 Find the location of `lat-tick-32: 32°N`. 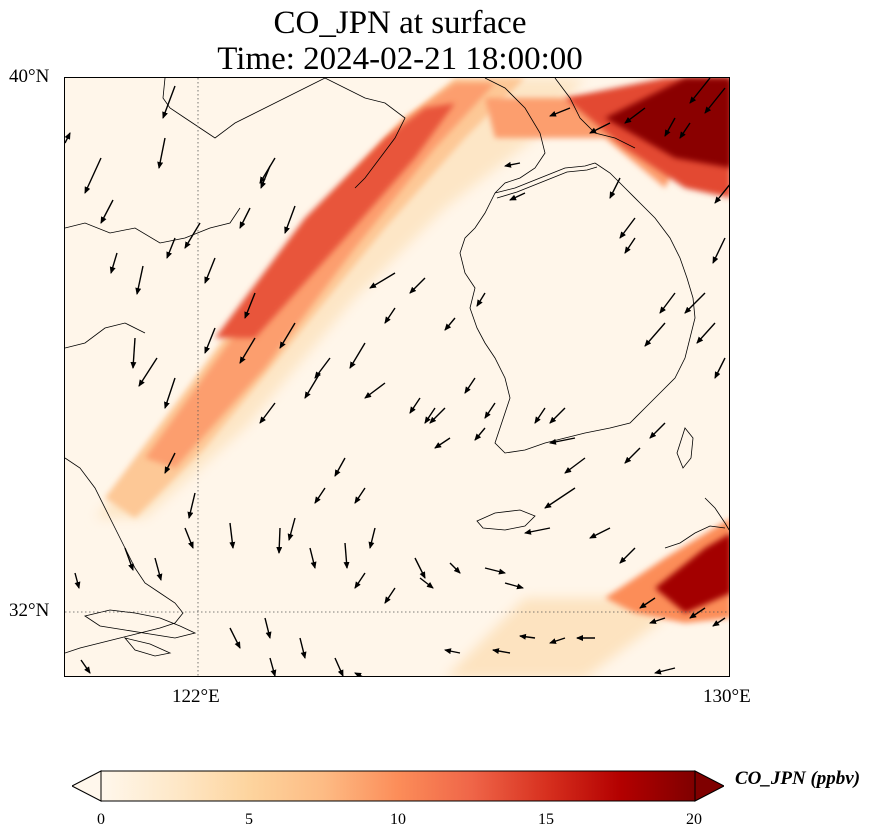

lat-tick-32: 32°N is located at coordinates (29, 610).